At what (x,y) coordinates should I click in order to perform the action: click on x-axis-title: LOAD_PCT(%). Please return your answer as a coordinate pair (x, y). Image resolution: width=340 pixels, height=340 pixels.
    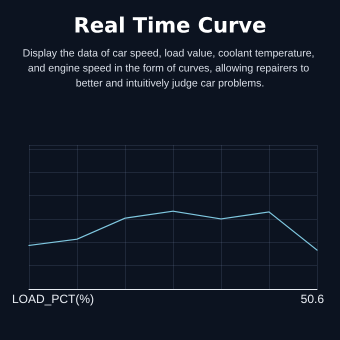
    Looking at the image, I should click on (53, 299).